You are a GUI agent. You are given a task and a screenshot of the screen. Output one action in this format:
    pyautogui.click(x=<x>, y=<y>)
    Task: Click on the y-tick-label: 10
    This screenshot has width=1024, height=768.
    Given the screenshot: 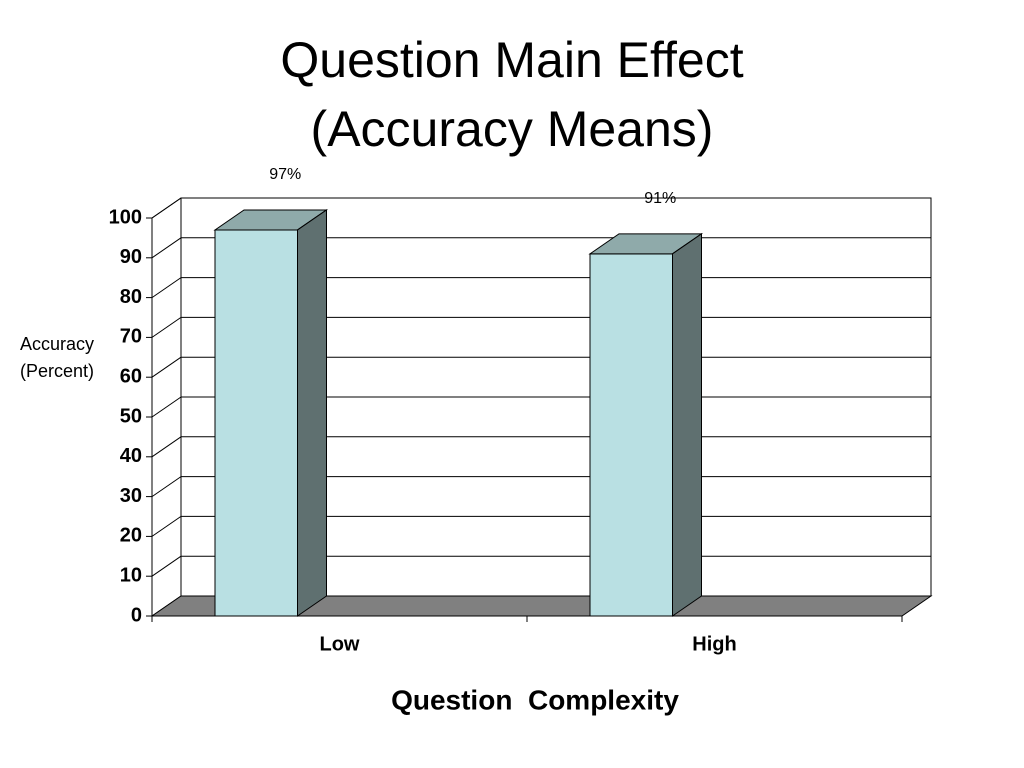 What is the action you would take?
    pyautogui.click(x=131, y=575)
    